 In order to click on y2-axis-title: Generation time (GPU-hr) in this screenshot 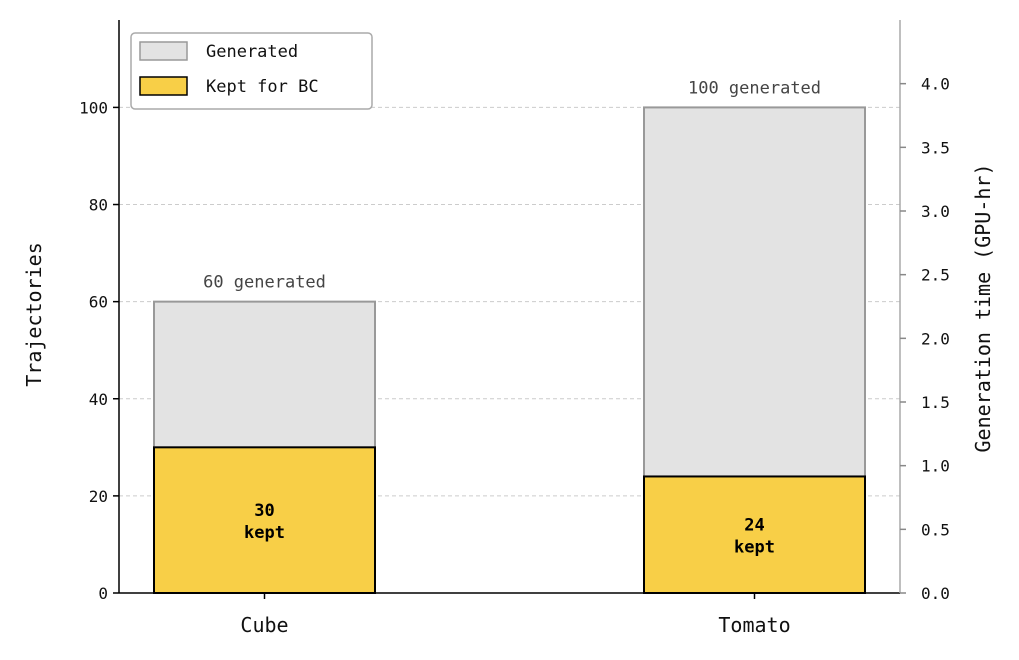, I will do `click(983, 308)`.